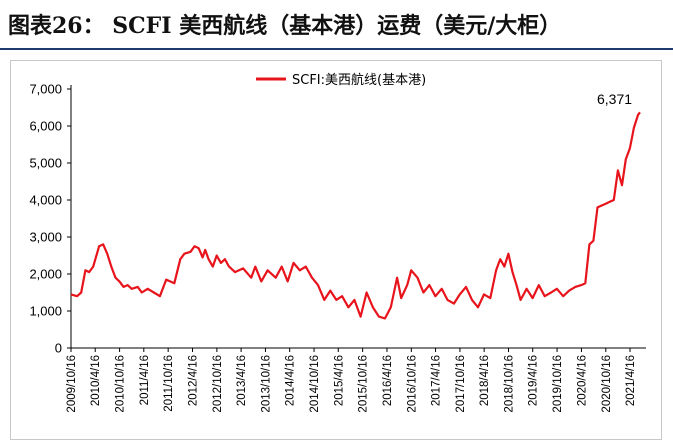  What do you see at coordinates (412, 384) in the screenshot?
I see `x-tick-label: 2016/10/16` at bounding box center [412, 384].